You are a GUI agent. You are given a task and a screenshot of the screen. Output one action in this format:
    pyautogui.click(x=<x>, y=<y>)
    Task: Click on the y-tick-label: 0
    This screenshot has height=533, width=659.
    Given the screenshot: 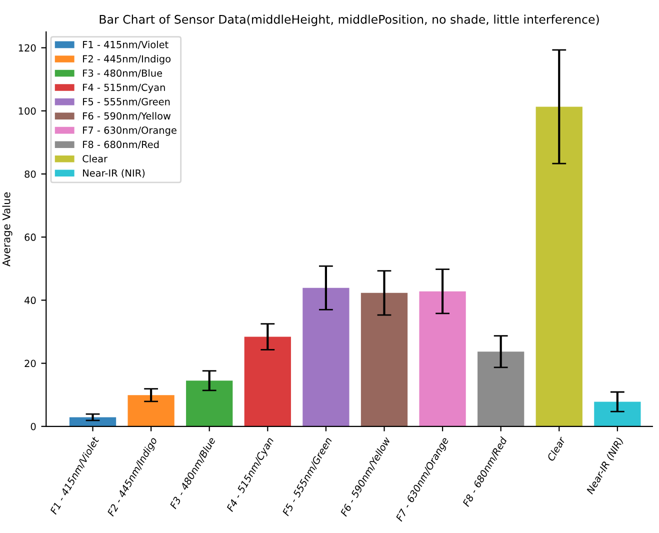 What is the action you would take?
    pyautogui.click(x=33, y=426)
    